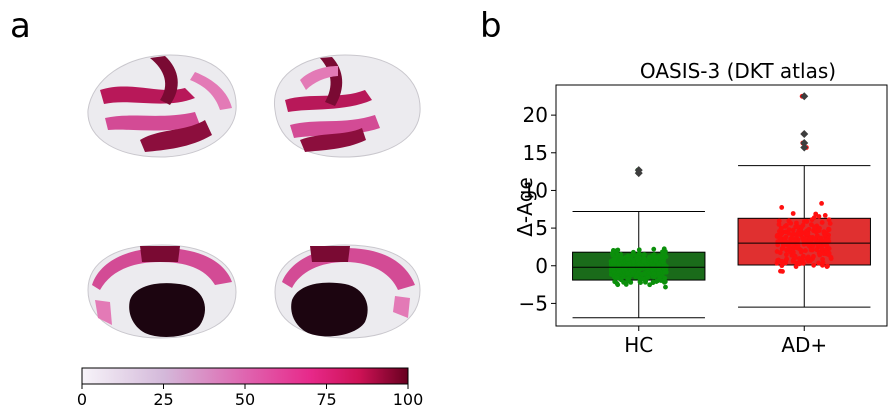 The image size is (894, 411). What do you see at coordinates (347, 106) in the screenshot?
I see `brain-lateral-right` at bounding box center [347, 106].